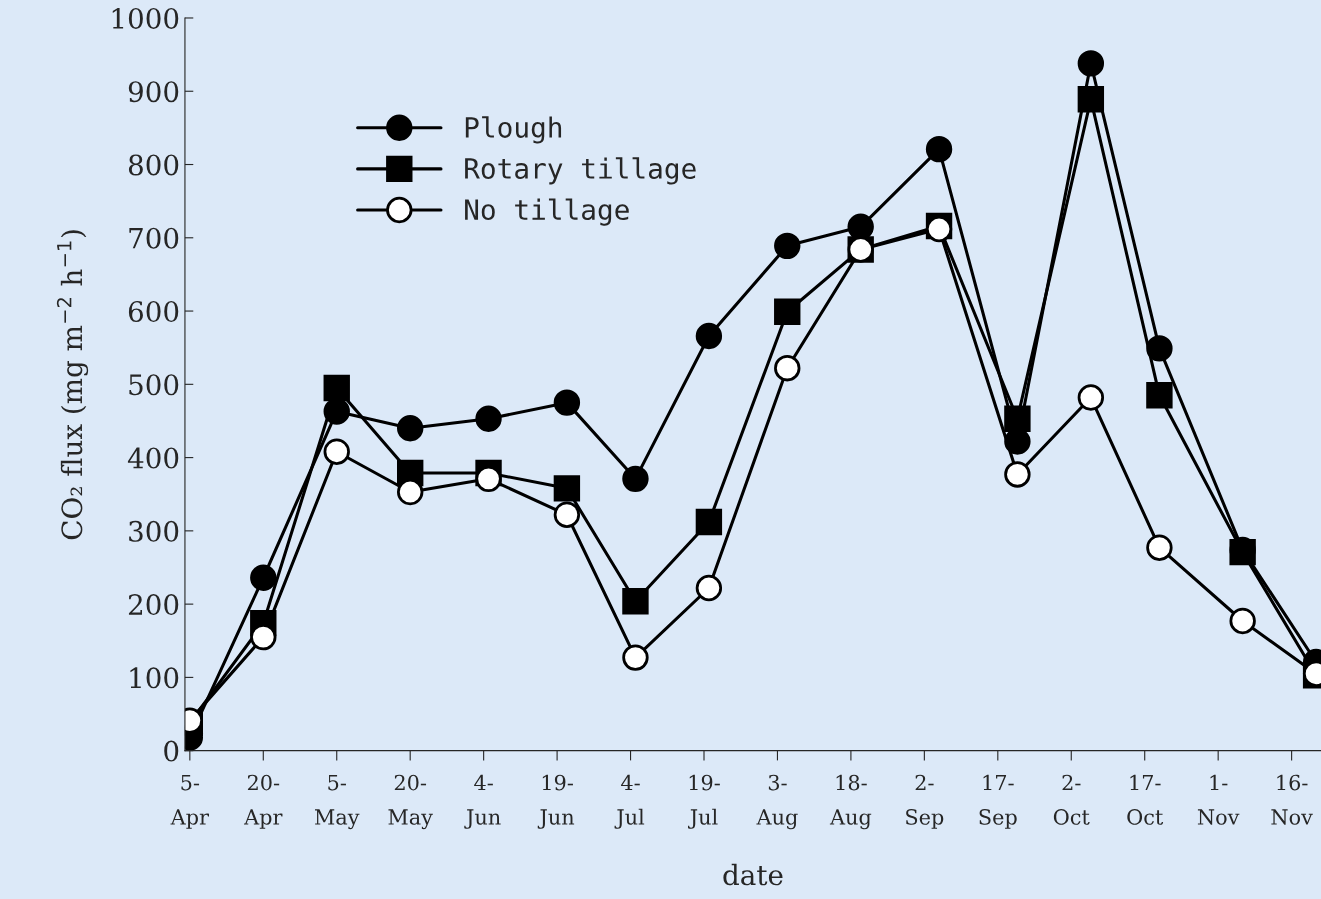  What do you see at coordinates (1218, 799) in the screenshot?
I see `x-tick-label: 1- Nov` at bounding box center [1218, 799].